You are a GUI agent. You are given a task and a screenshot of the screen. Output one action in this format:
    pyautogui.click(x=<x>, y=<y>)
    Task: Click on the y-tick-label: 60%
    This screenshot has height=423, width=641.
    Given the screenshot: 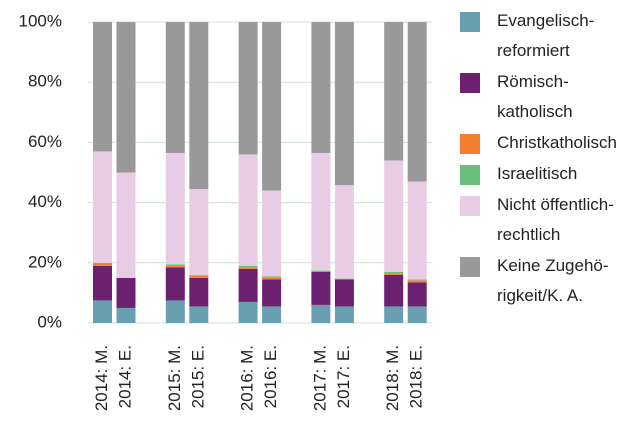 What is the action you would take?
    pyautogui.click(x=45, y=141)
    